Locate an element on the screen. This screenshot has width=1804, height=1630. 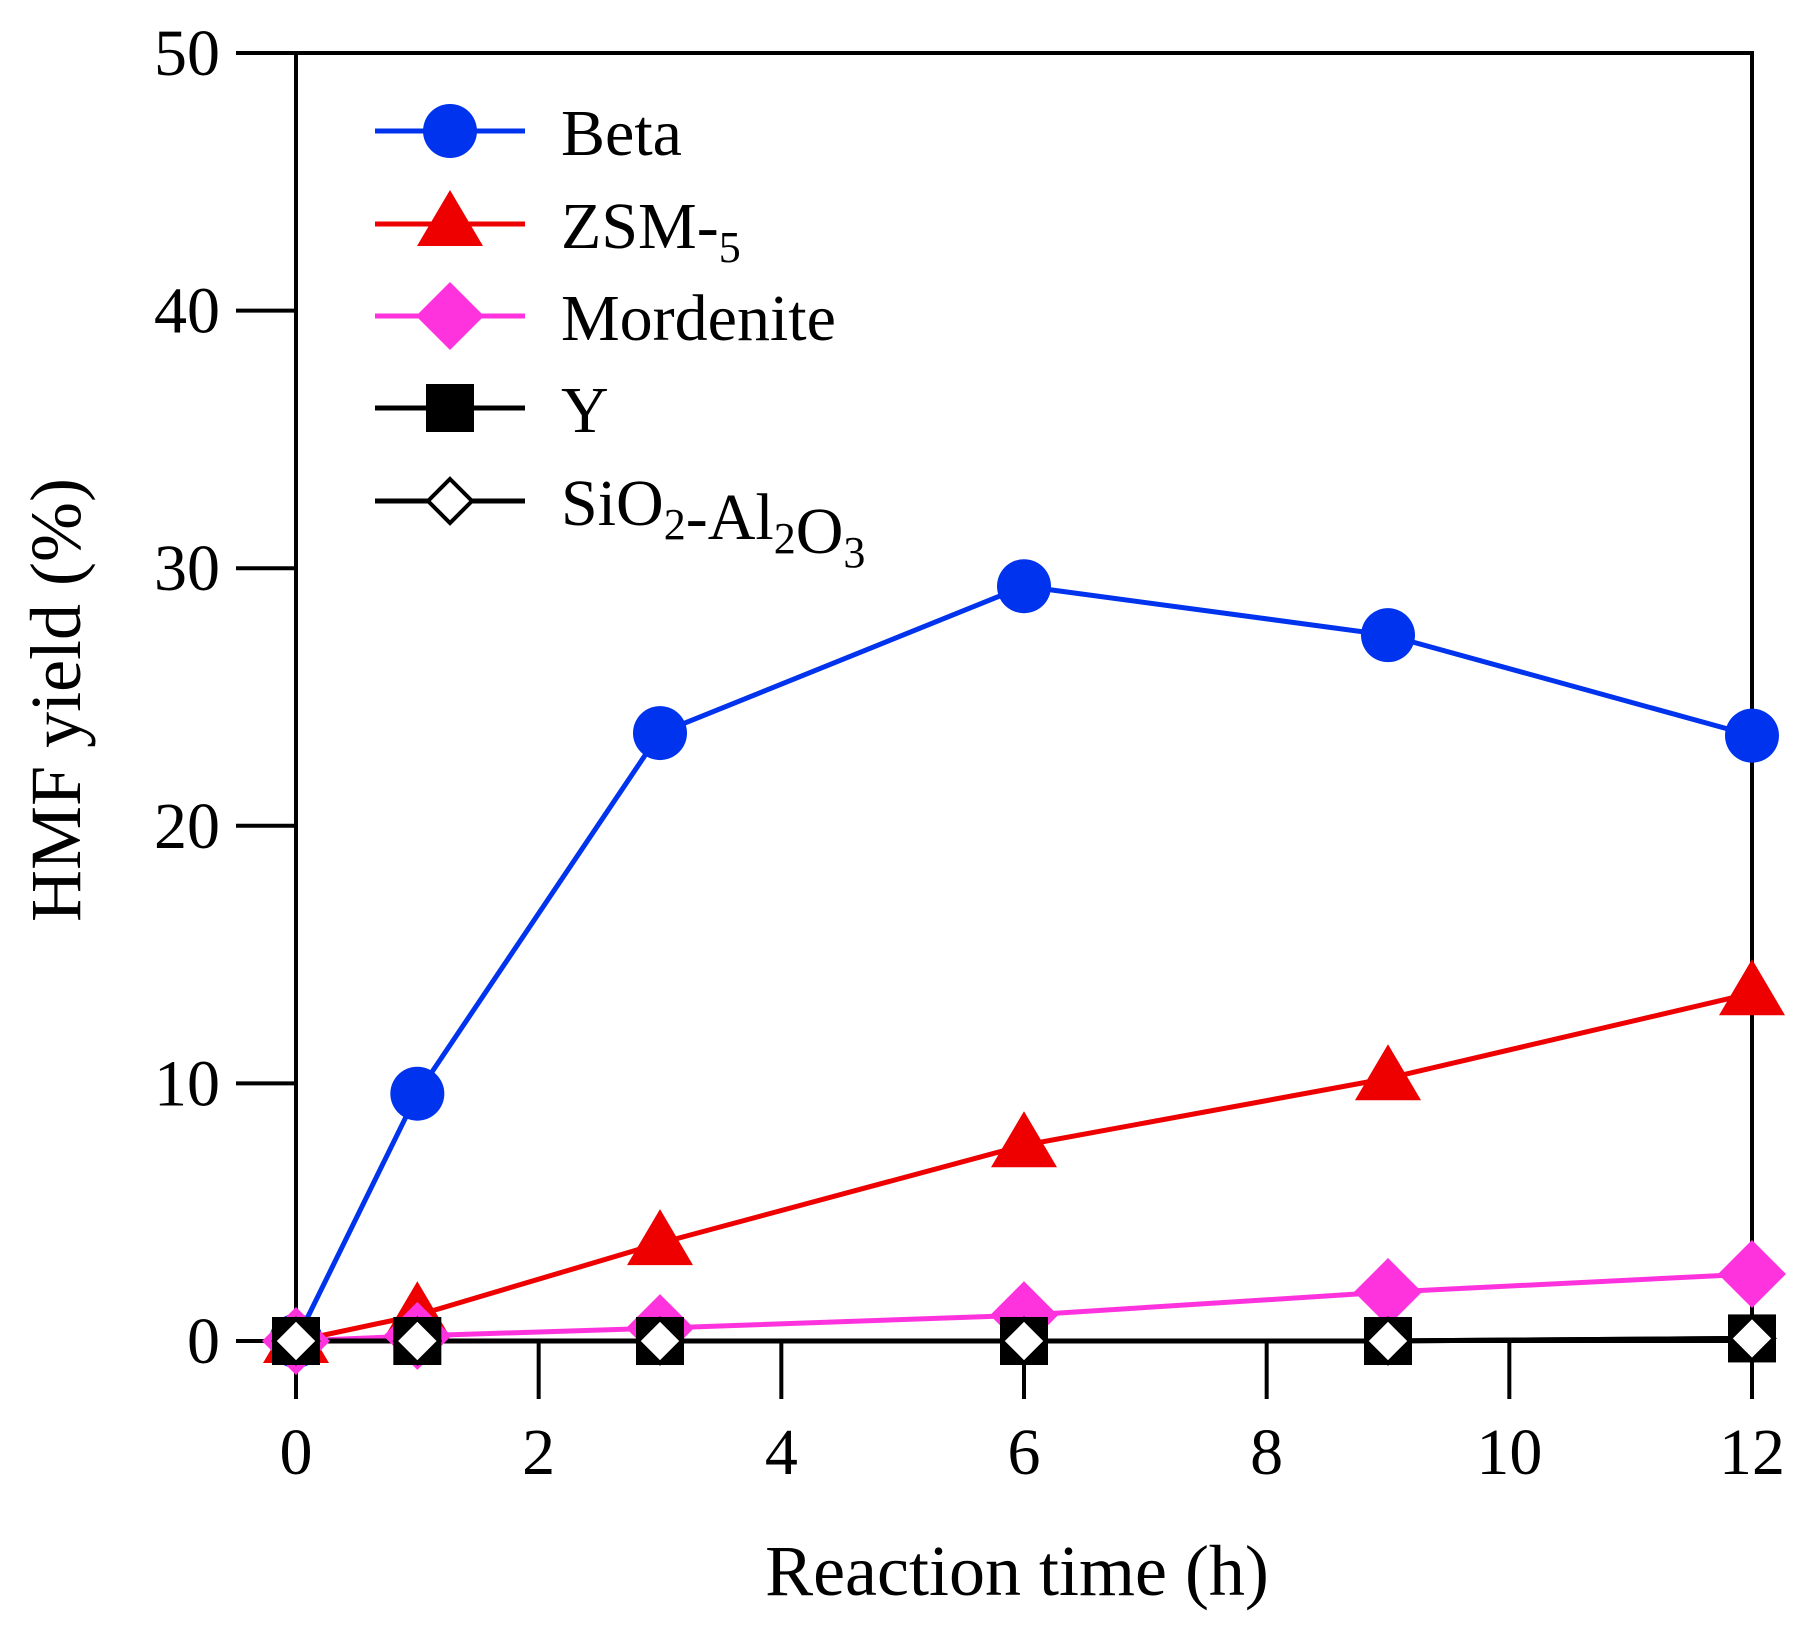
x-tick-label: 6 is located at coordinates (1024, 1452).